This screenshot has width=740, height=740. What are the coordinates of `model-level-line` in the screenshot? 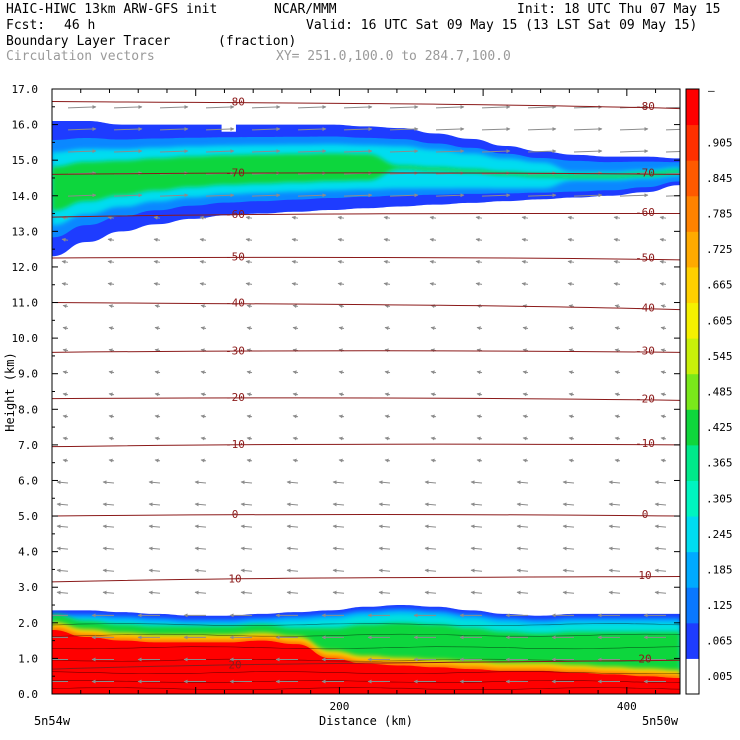 It's located at (366, 689).